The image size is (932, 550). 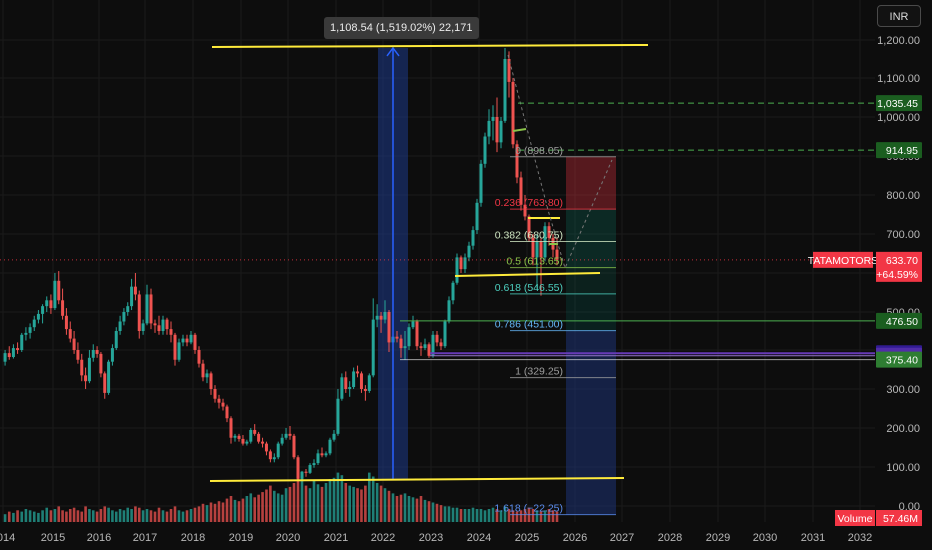 I want to click on last-price-tag: 633.70, so click(x=902, y=261).